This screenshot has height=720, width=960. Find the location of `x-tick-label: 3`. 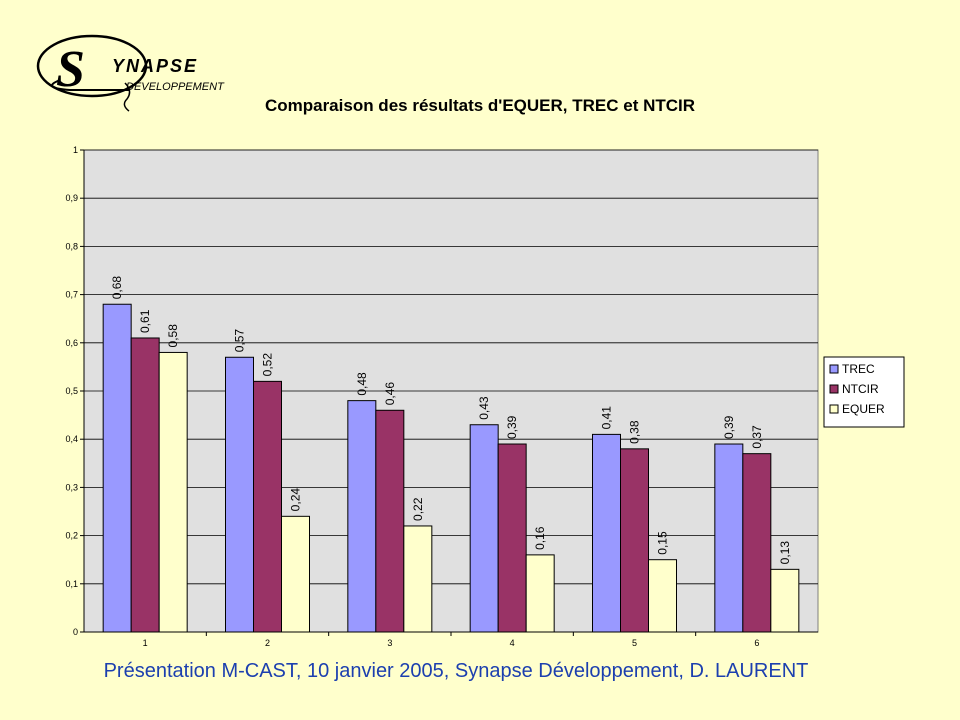

x-tick-label: 3 is located at coordinates (389, 643).